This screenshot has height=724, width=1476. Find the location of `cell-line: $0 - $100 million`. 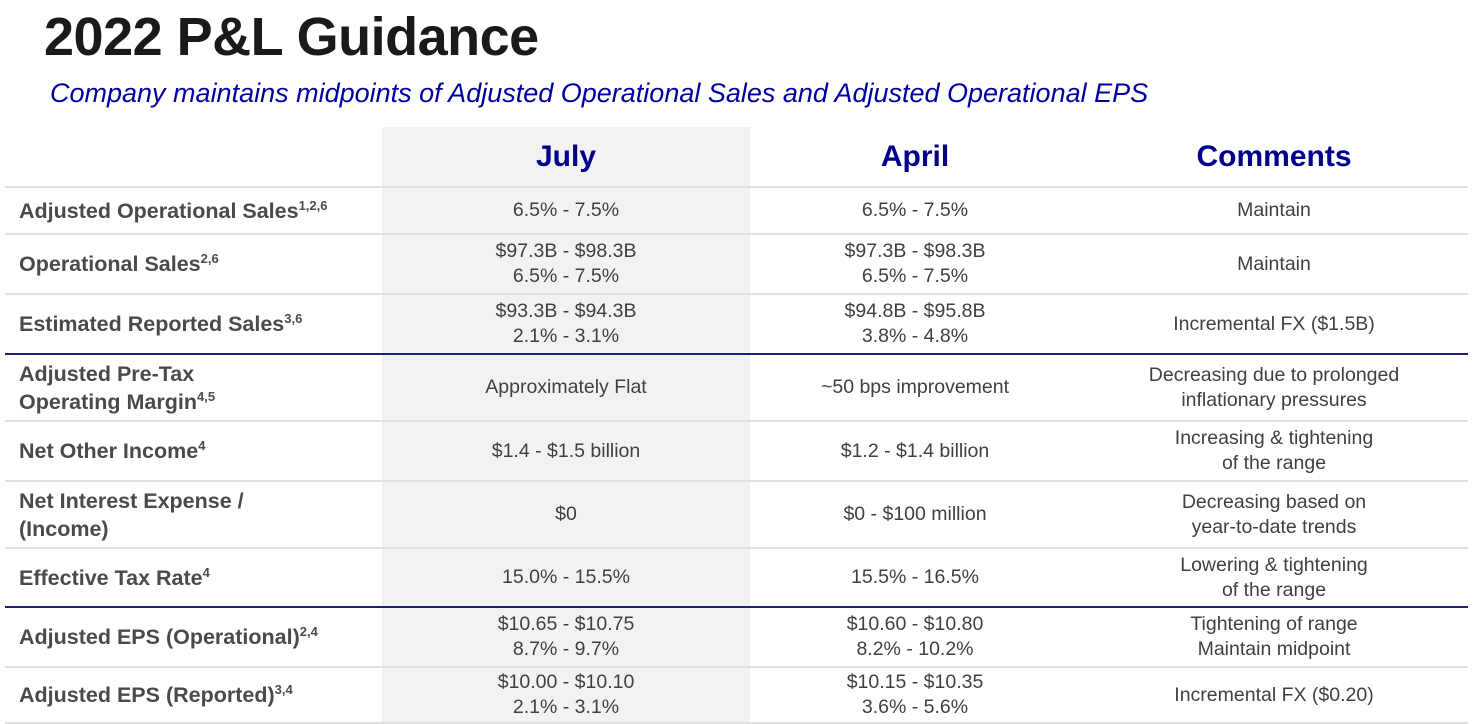

cell-line: $0 - $100 million is located at coordinates (915, 514).